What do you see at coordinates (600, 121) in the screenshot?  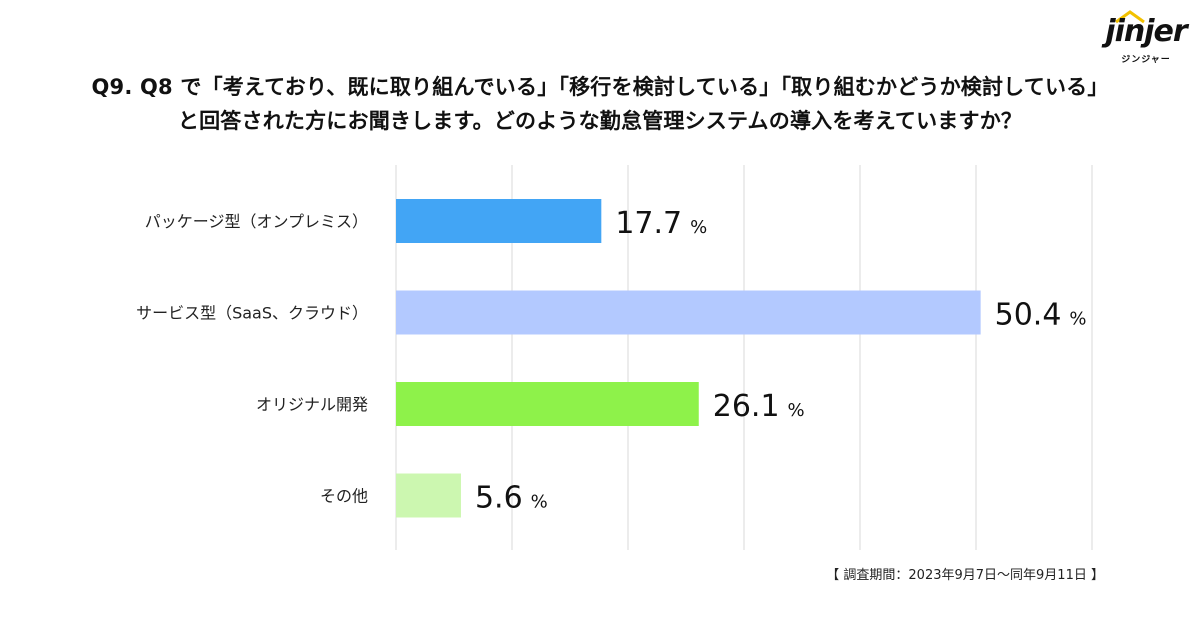 I see `title-line-2: と回答された方にお聞きします。どのような勤怠管理システムの導入を考えていますか？` at bounding box center [600, 121].